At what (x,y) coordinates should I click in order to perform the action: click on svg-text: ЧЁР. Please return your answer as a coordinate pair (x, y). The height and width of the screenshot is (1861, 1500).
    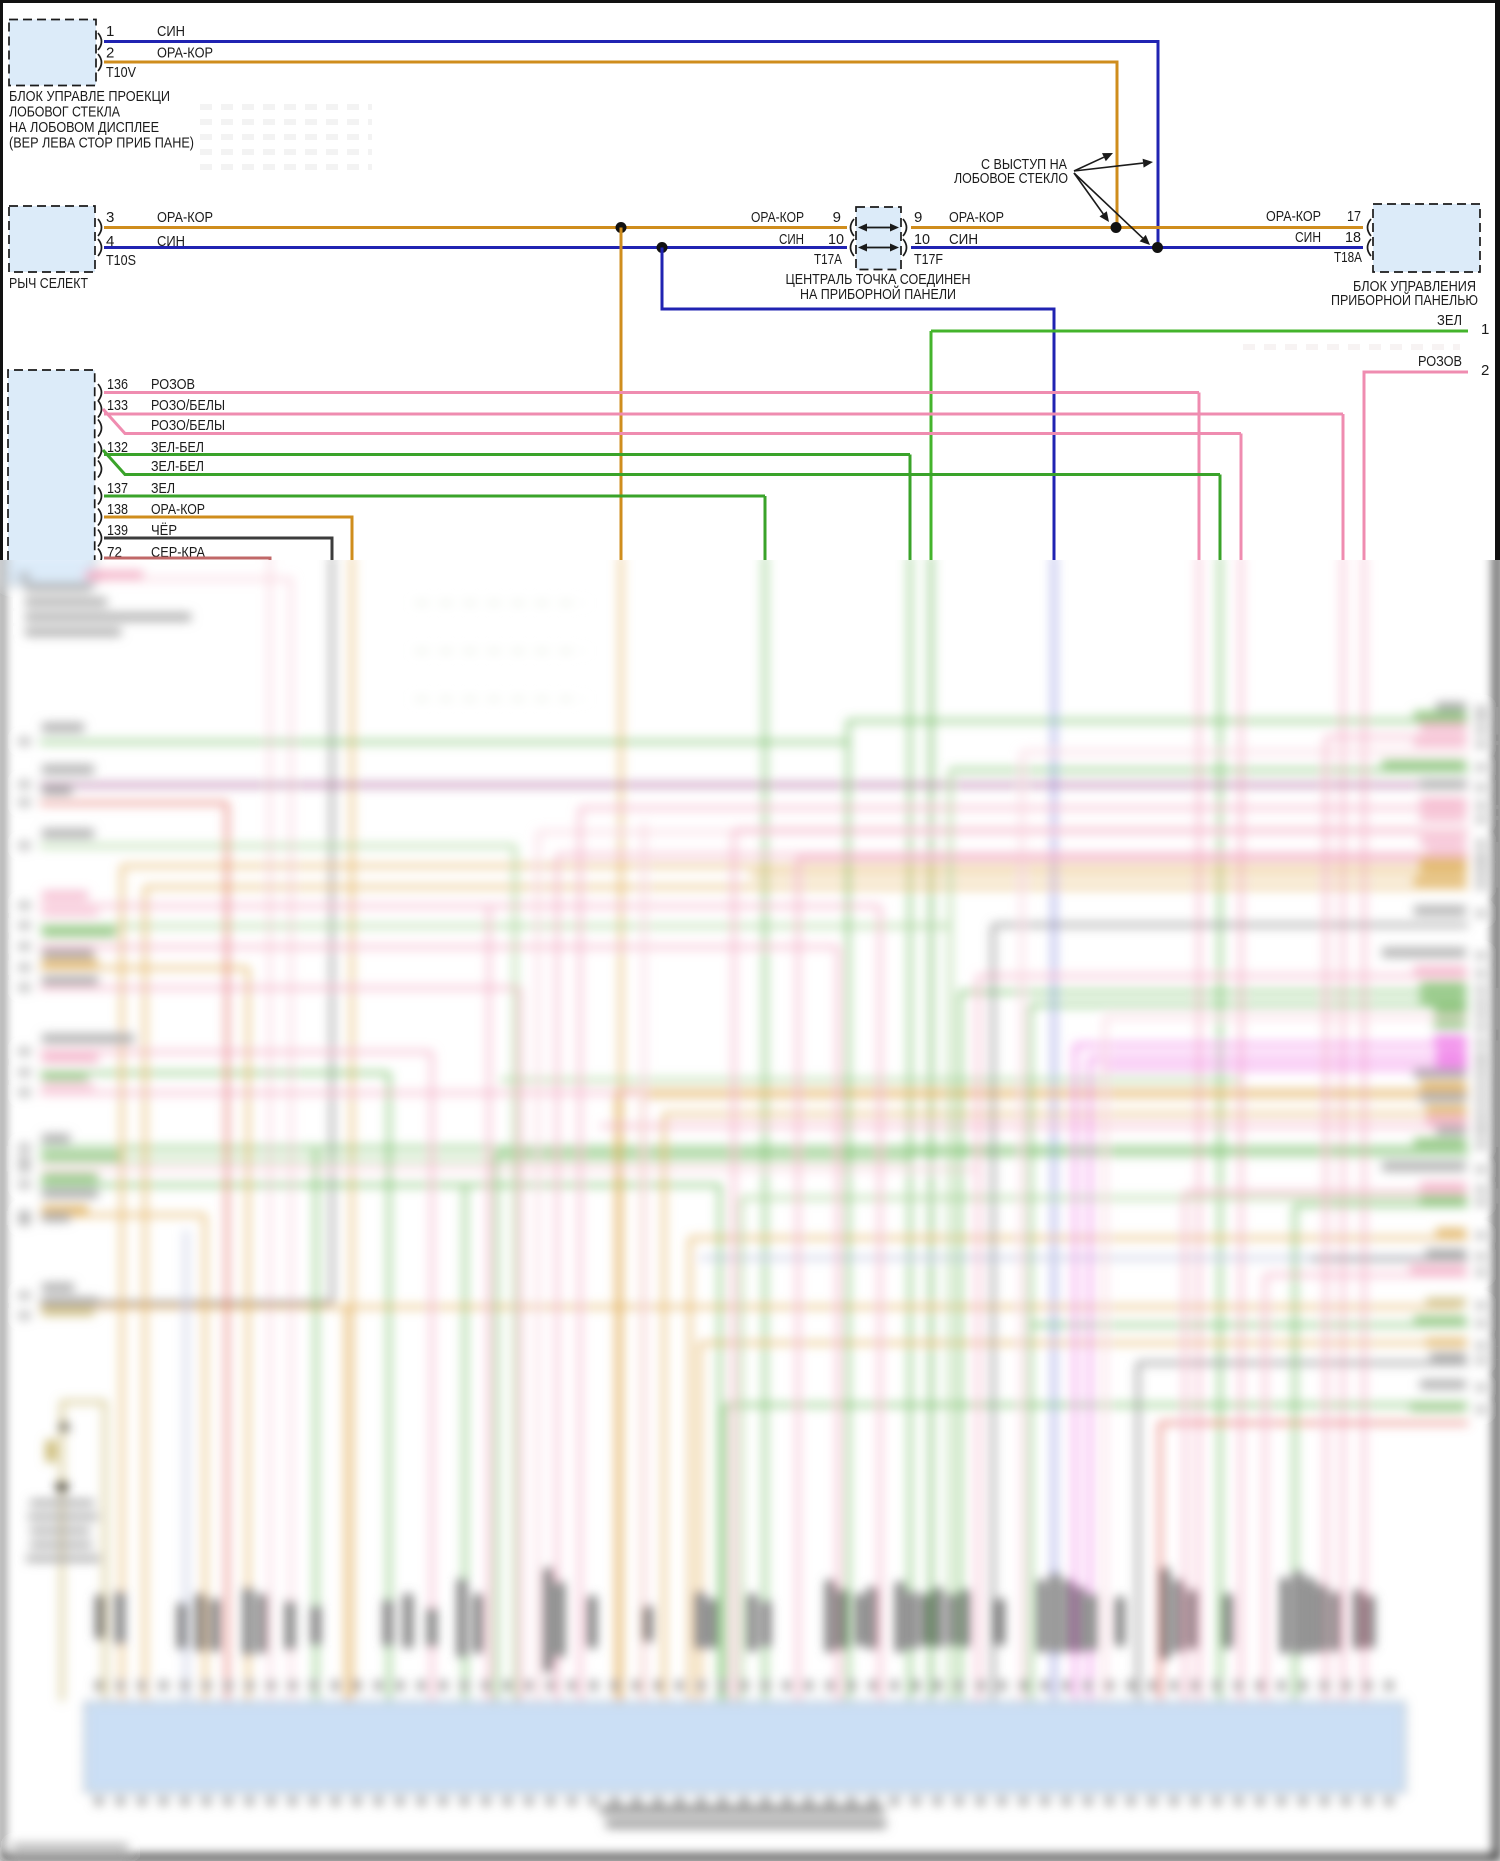
    Looking at the image, I should click on (164, 530).